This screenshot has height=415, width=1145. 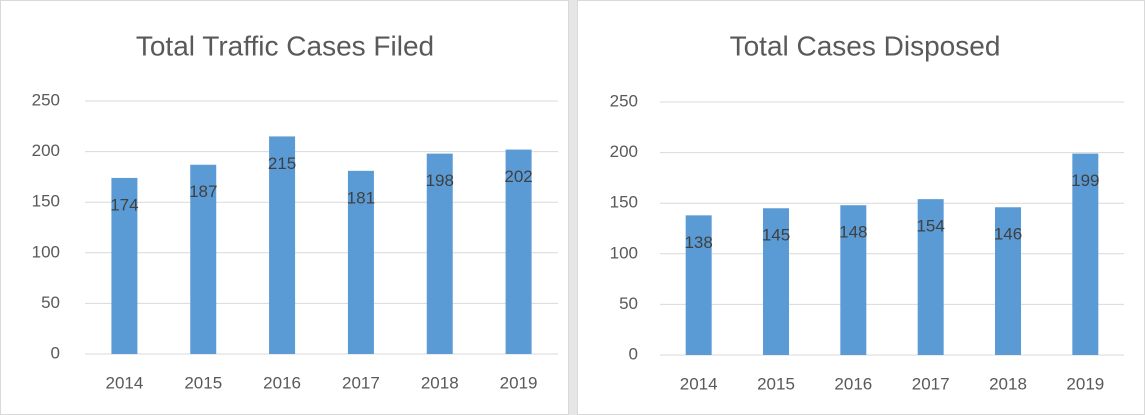 I want to click on data-label: 202, so click(x=518, y=176).